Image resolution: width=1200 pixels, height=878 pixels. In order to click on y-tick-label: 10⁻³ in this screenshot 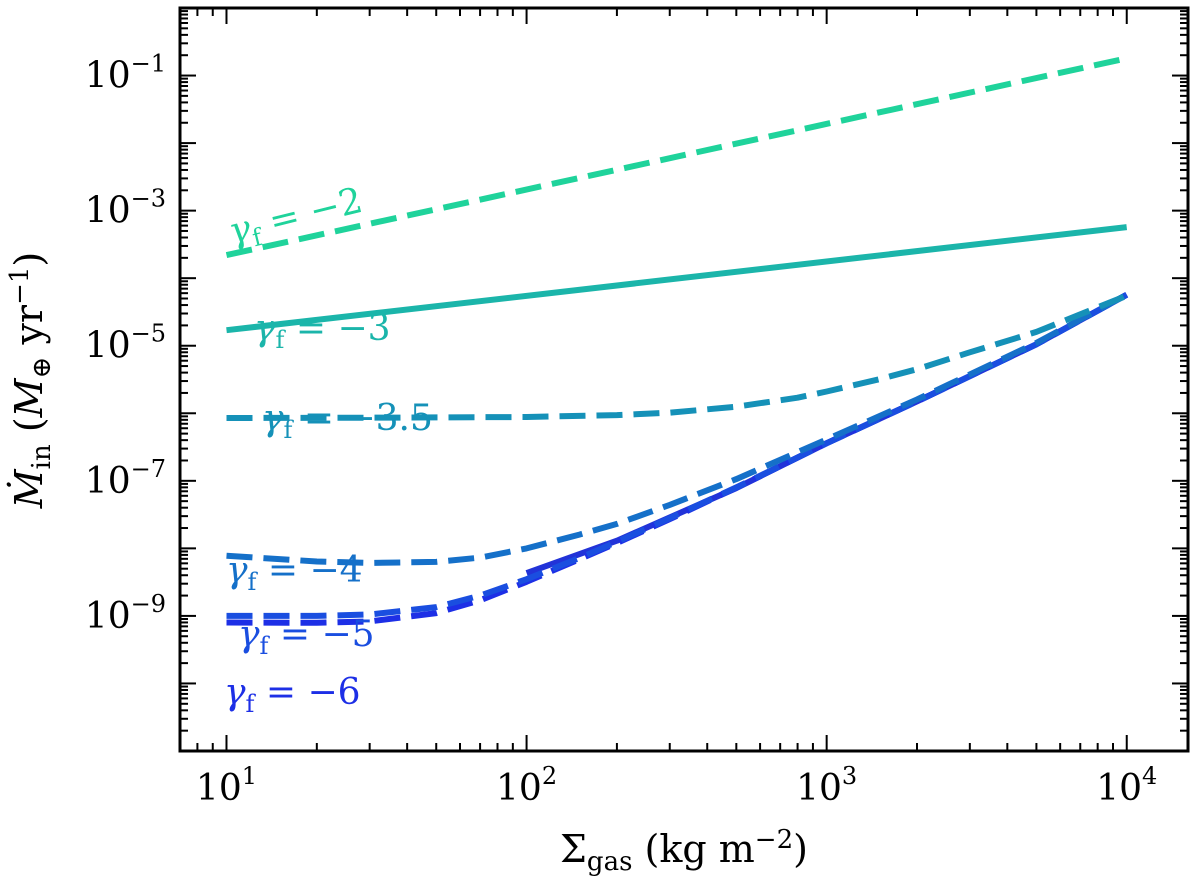, I will do `click(125, 208)`.